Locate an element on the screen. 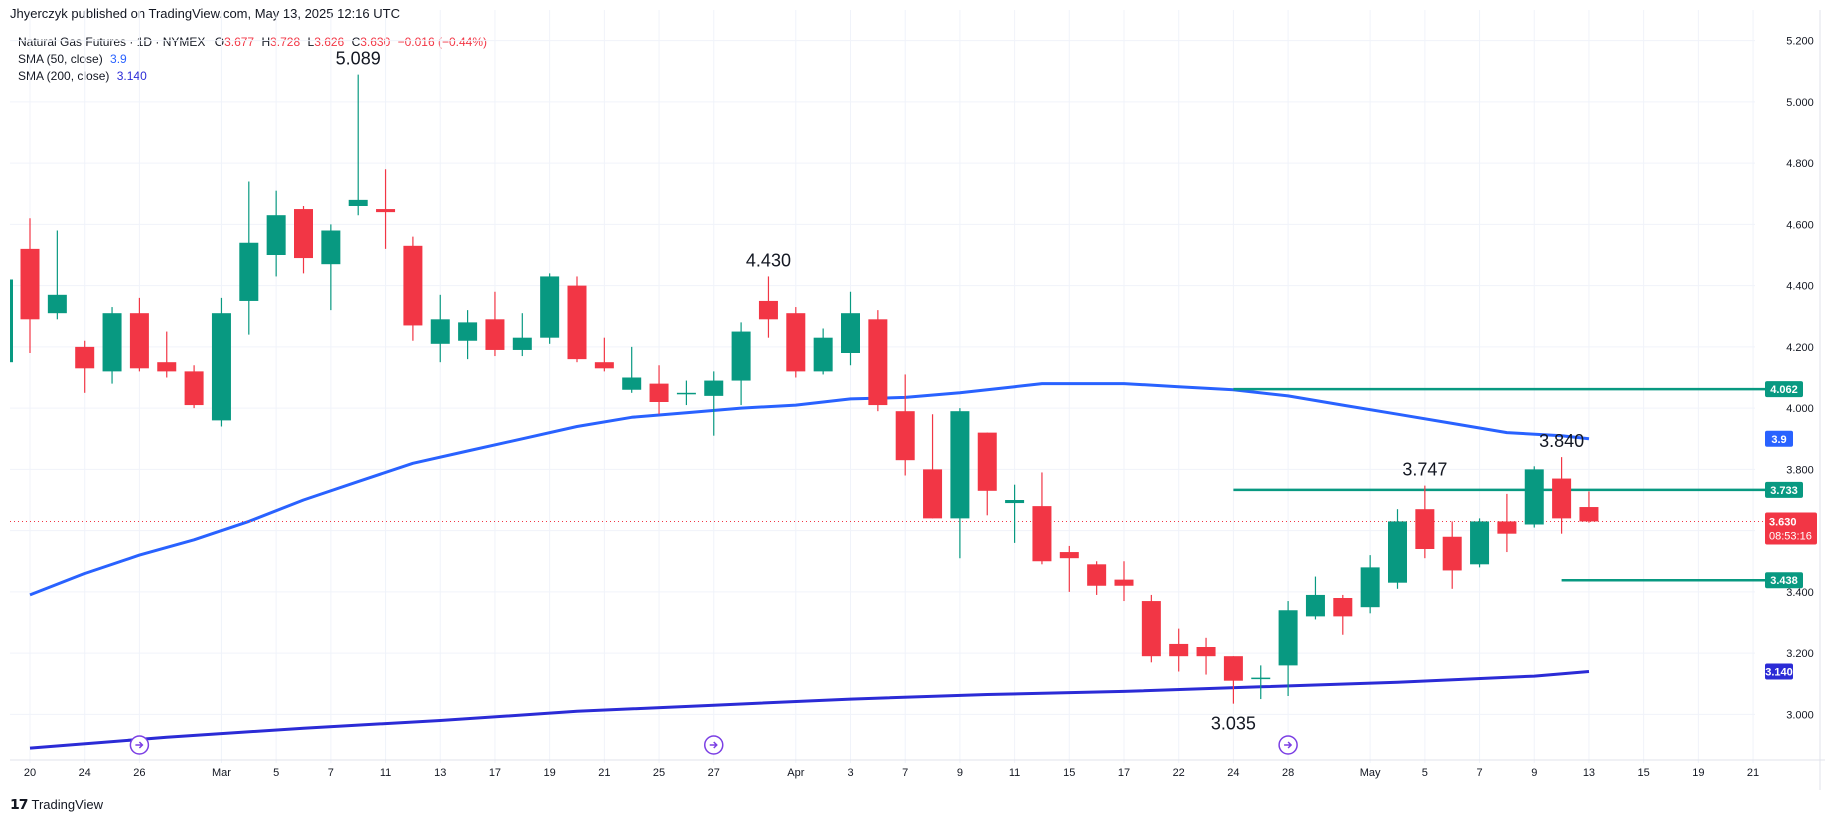 This screenshot has width=1835, height=820. close-value: 3.630 is located at coordinates (375, 42).